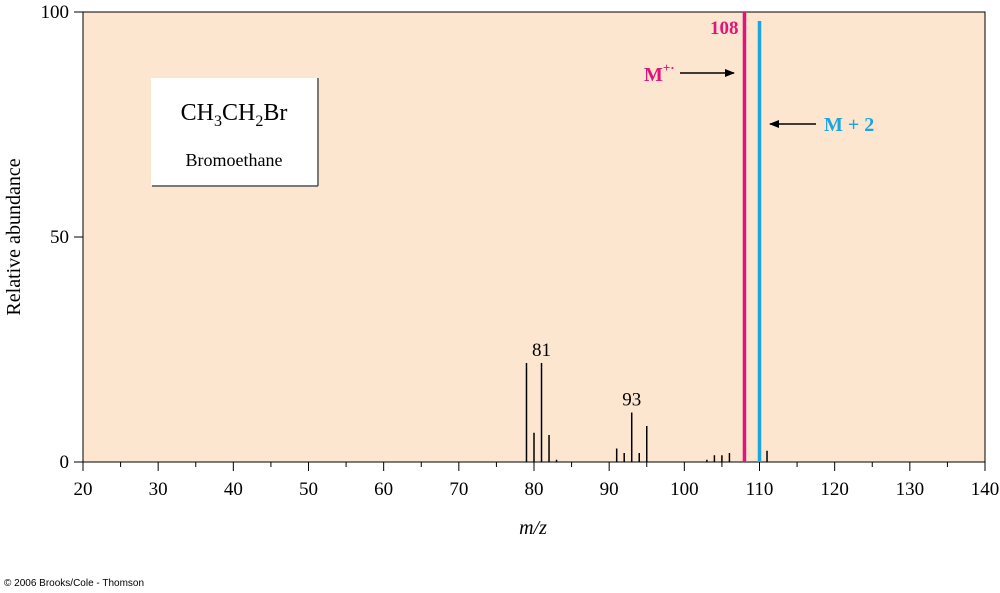 The image size is (1000, 593). What do you see at coordinates (609, 489) in the screenshot?
I see `x-tick-label-90: 90` at bounding box center [609, 489].